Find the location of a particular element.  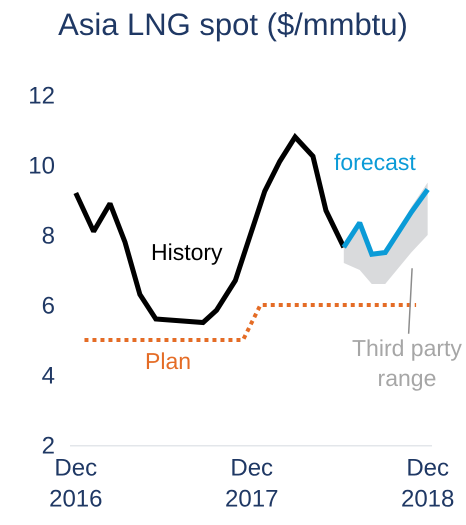

y-tick-label: 6 is located at coordinates (48, 306).